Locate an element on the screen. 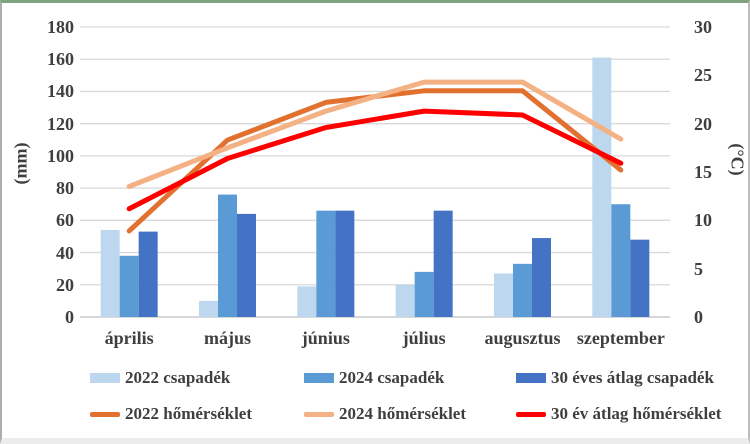 This screenshot has width=750, height=444. left-axis-tick-60: 60 is located at coordinates (65, 220).